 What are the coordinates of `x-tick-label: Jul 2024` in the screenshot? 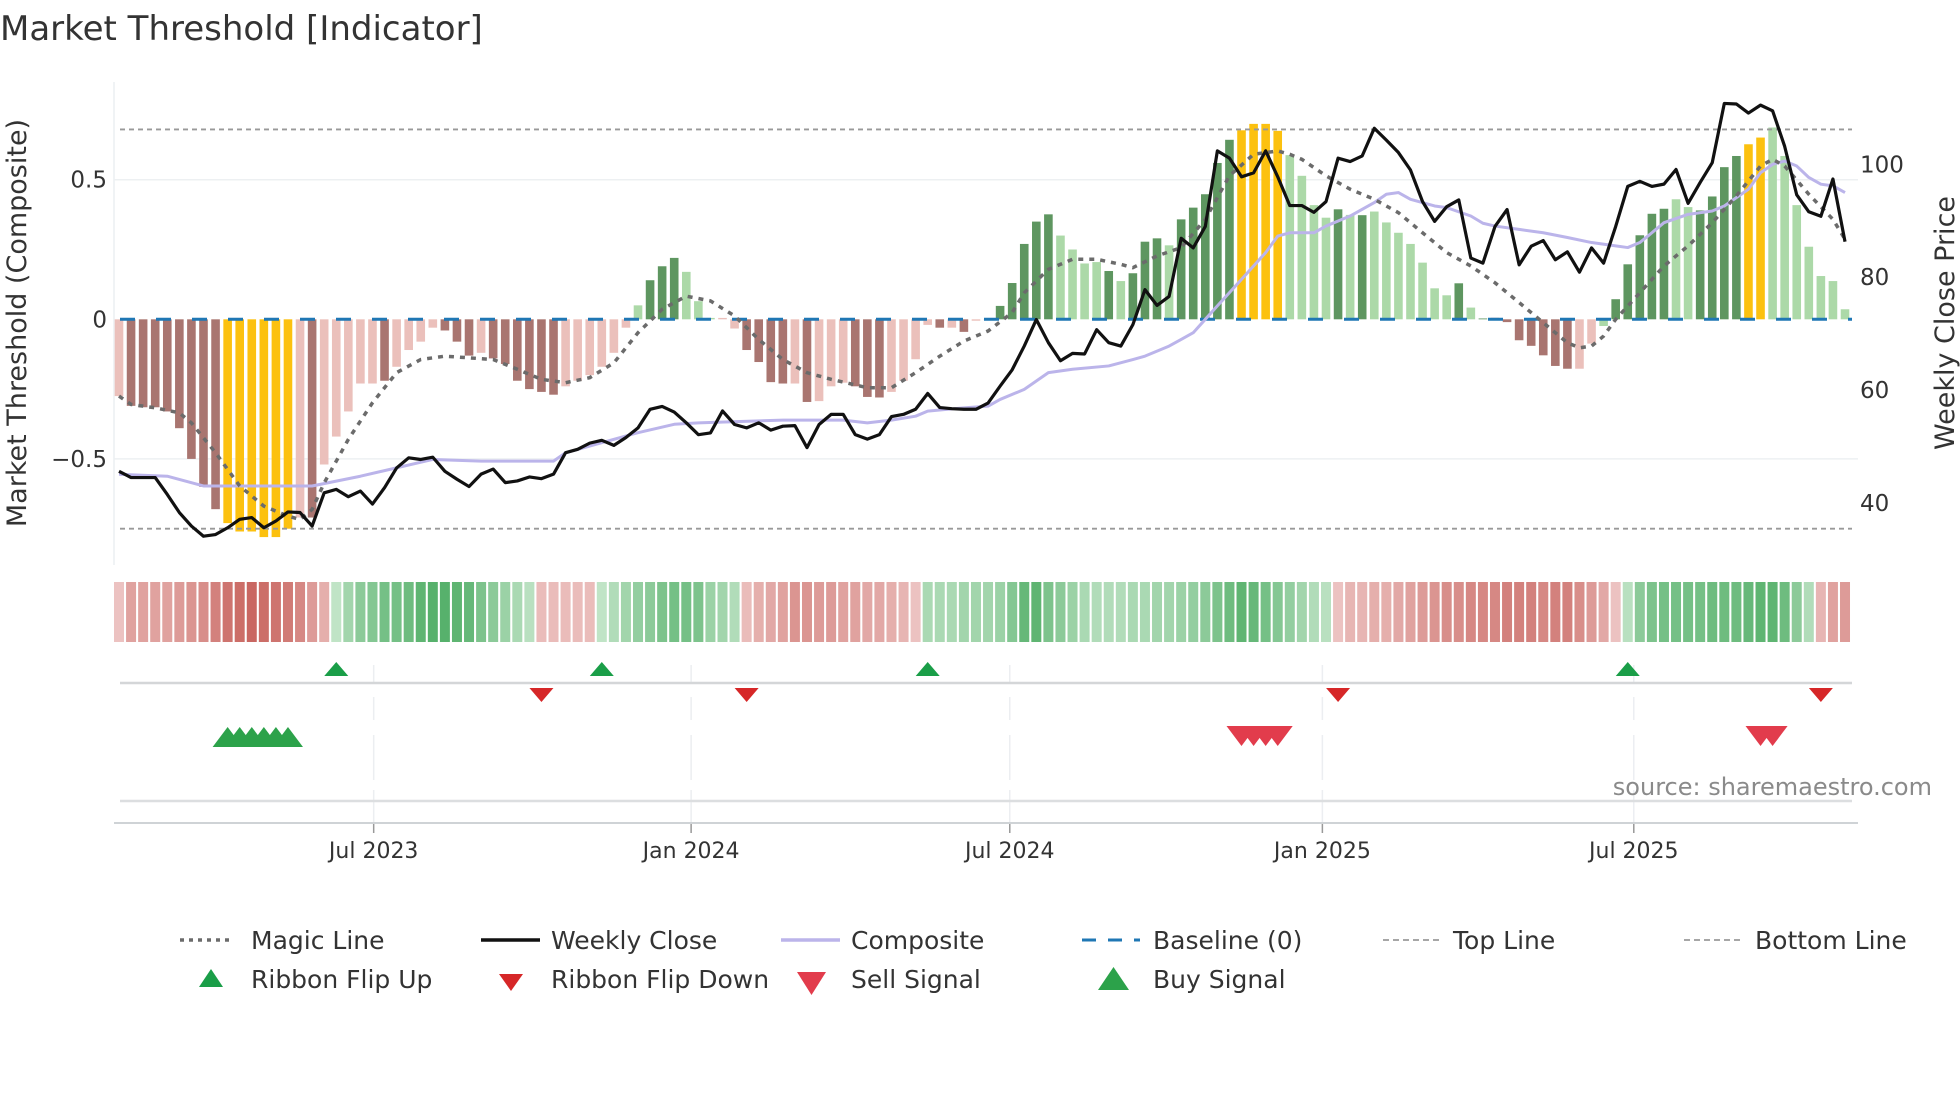 It's located at (1009, 851).